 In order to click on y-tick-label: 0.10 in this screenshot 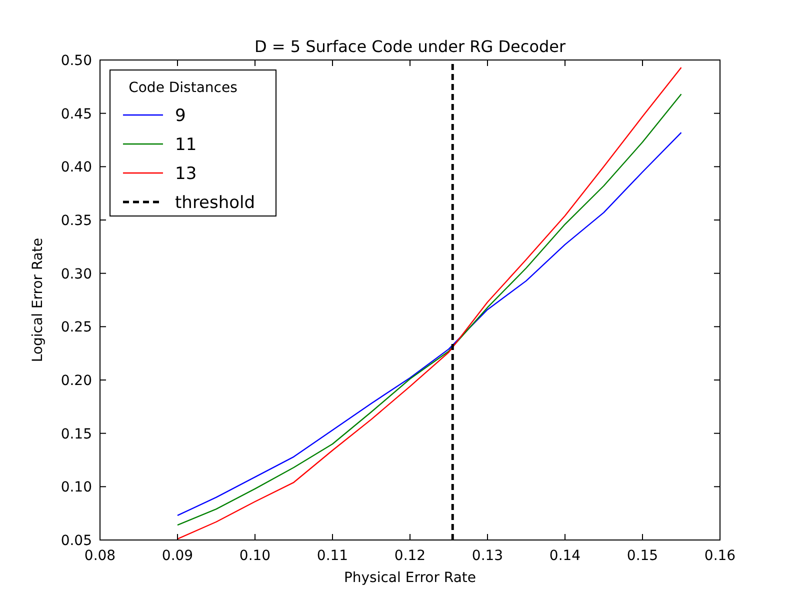, I will do `click(76, 488)`.